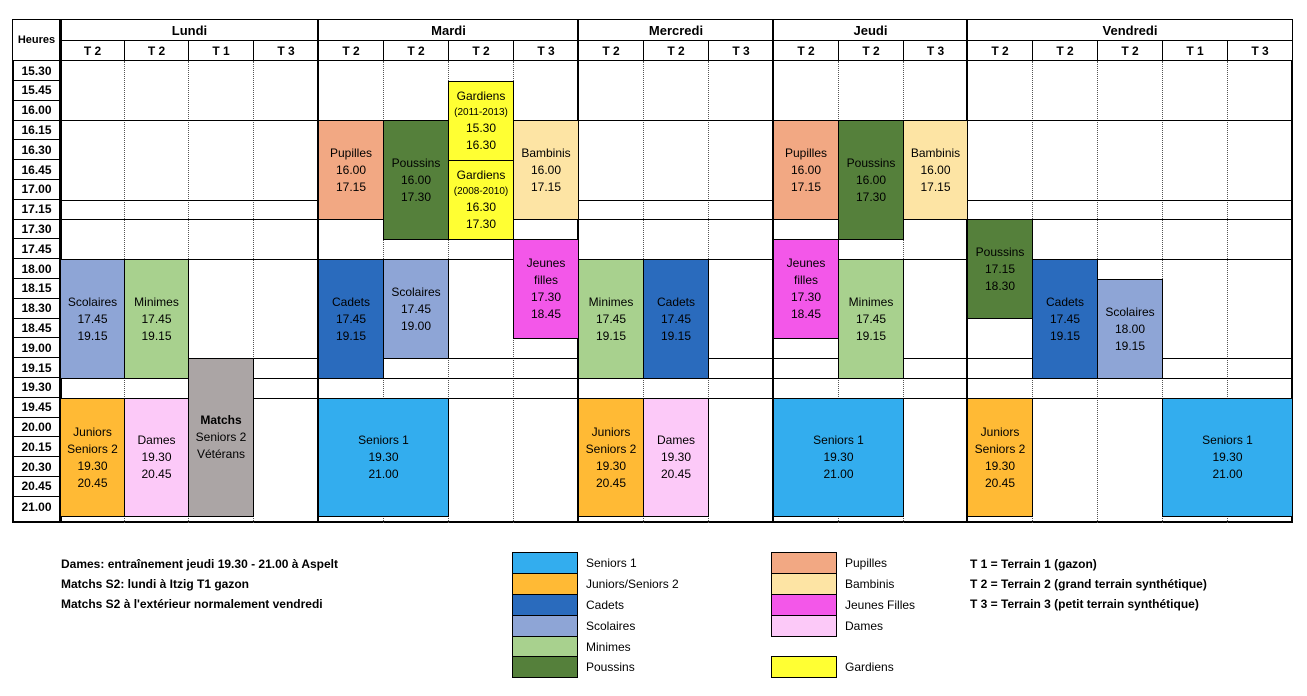 This screenshot has width=1307, height=696. What do you see at coordinates (546, 170) in the screenshot?
I see `schedule-block-mar-bambinis: Bambinis 16.00 17.15` at bounding box center [546, 170].